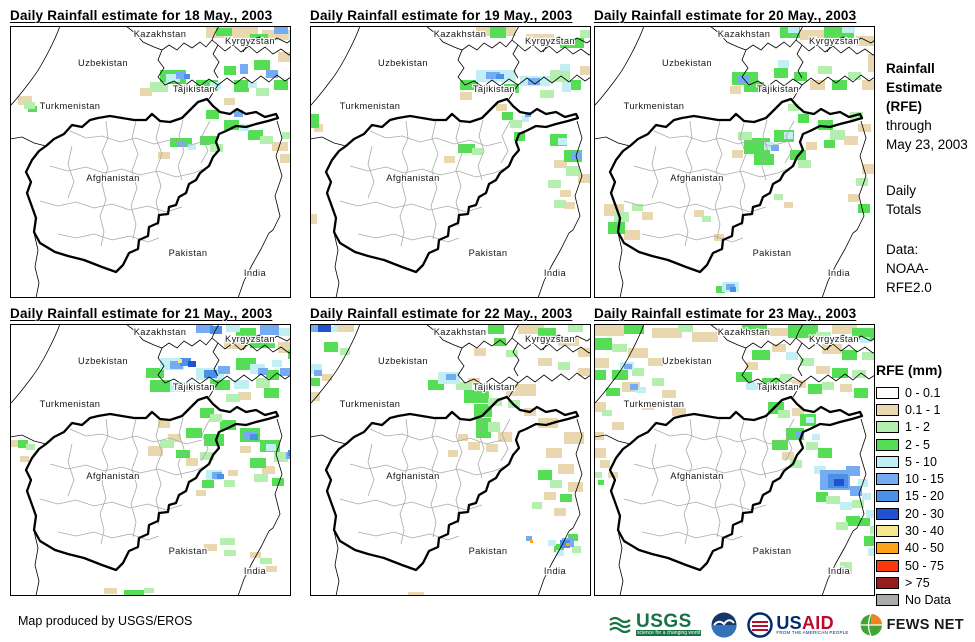  What do you see at coordinates (620, 625) in the screenshot?
I see `usgs-wave-icon` at bounding box center [620, 625].